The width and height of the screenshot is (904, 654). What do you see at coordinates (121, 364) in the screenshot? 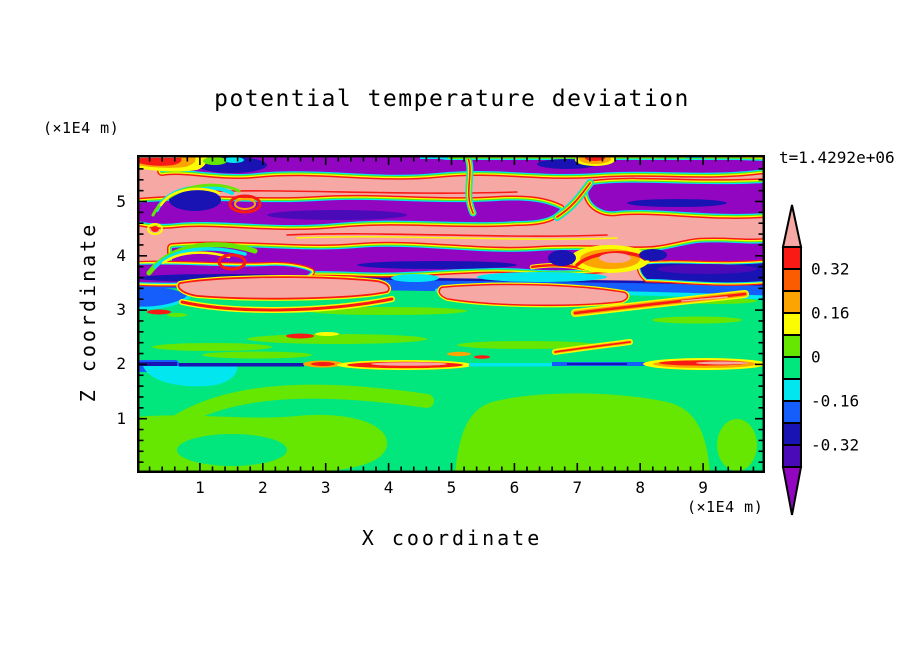
I see `y-tick-label: 2` at bounding box center [121, 364].